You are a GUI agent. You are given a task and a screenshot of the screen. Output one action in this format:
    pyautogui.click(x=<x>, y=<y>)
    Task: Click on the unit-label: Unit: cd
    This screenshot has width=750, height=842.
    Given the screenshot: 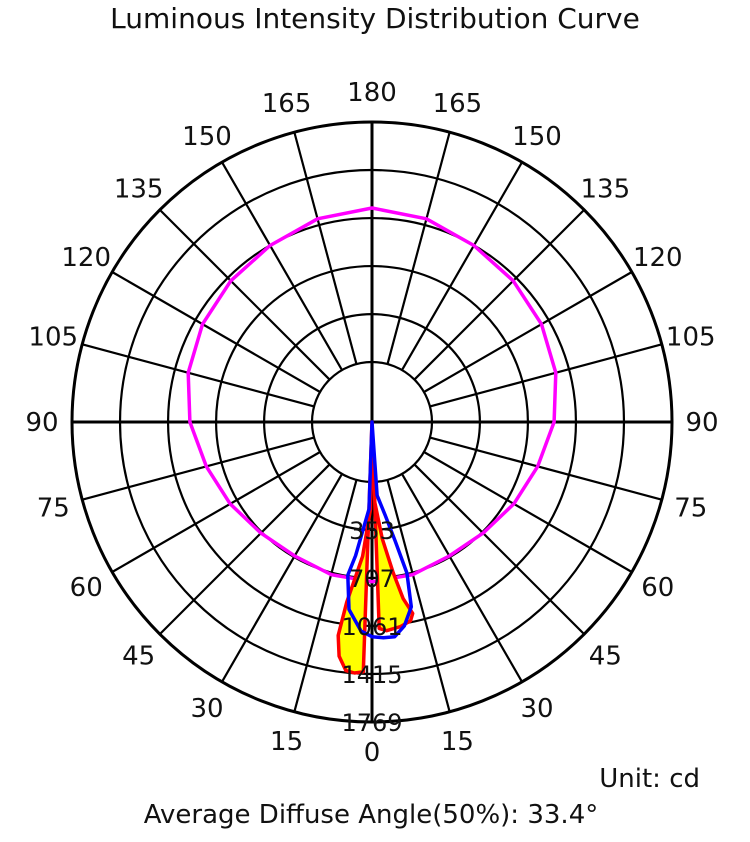 What is the action you would take?
    pyautogui.click(x=649, y=779)
    